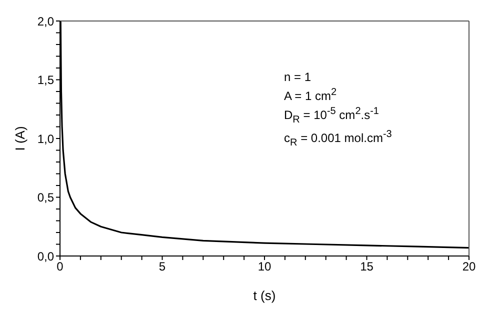 The width and height of the screenshot is (500, 320). What do you see at coordinates (60, 267) in the screenshot?
I see `x-tick-label: 0` at bounding box center [60, 267].